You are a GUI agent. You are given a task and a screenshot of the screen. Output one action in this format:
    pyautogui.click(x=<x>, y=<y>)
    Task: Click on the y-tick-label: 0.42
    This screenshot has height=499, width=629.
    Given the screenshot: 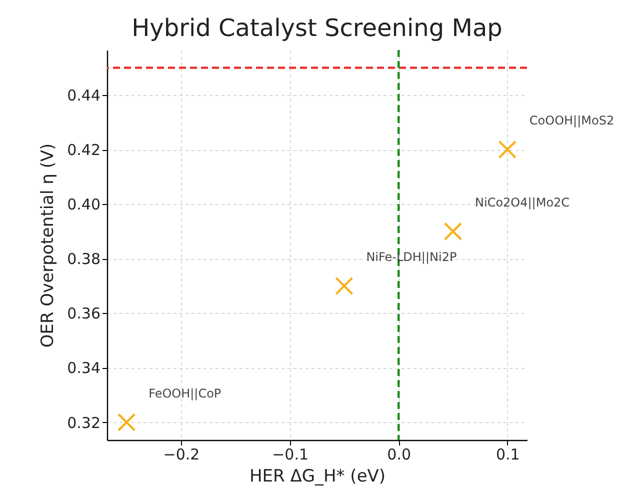 What is the action you would take?
    pyautogui.click(x=83, y=150)
    